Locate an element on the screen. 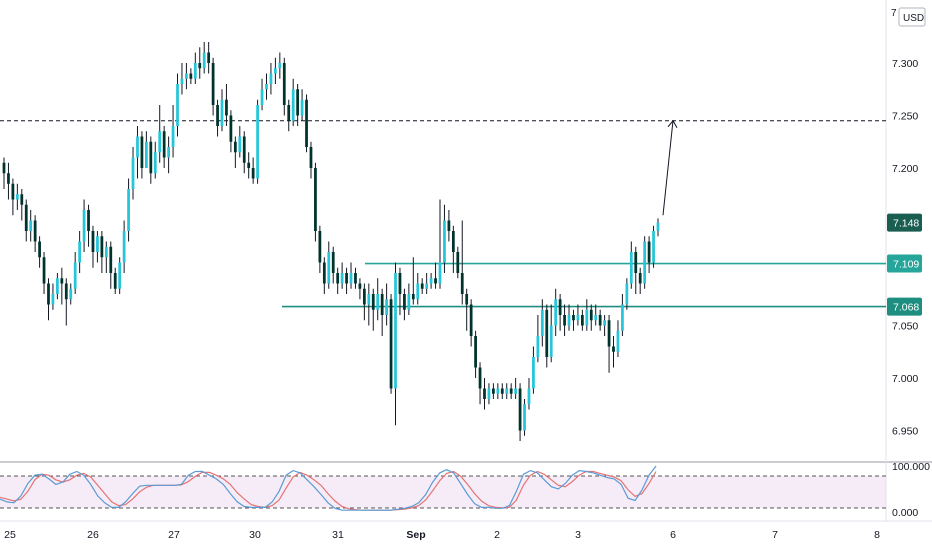 This screenshot has width=932, height=550. projection-arrow is located at coordinates (670, 167).